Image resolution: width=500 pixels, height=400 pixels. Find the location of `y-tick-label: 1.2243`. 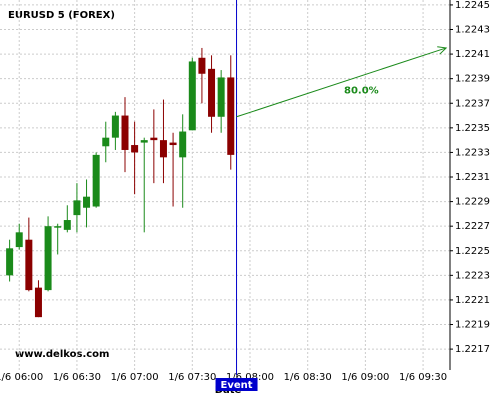

y-tick-label: 1.2243 is located at coordinates (472, 30).